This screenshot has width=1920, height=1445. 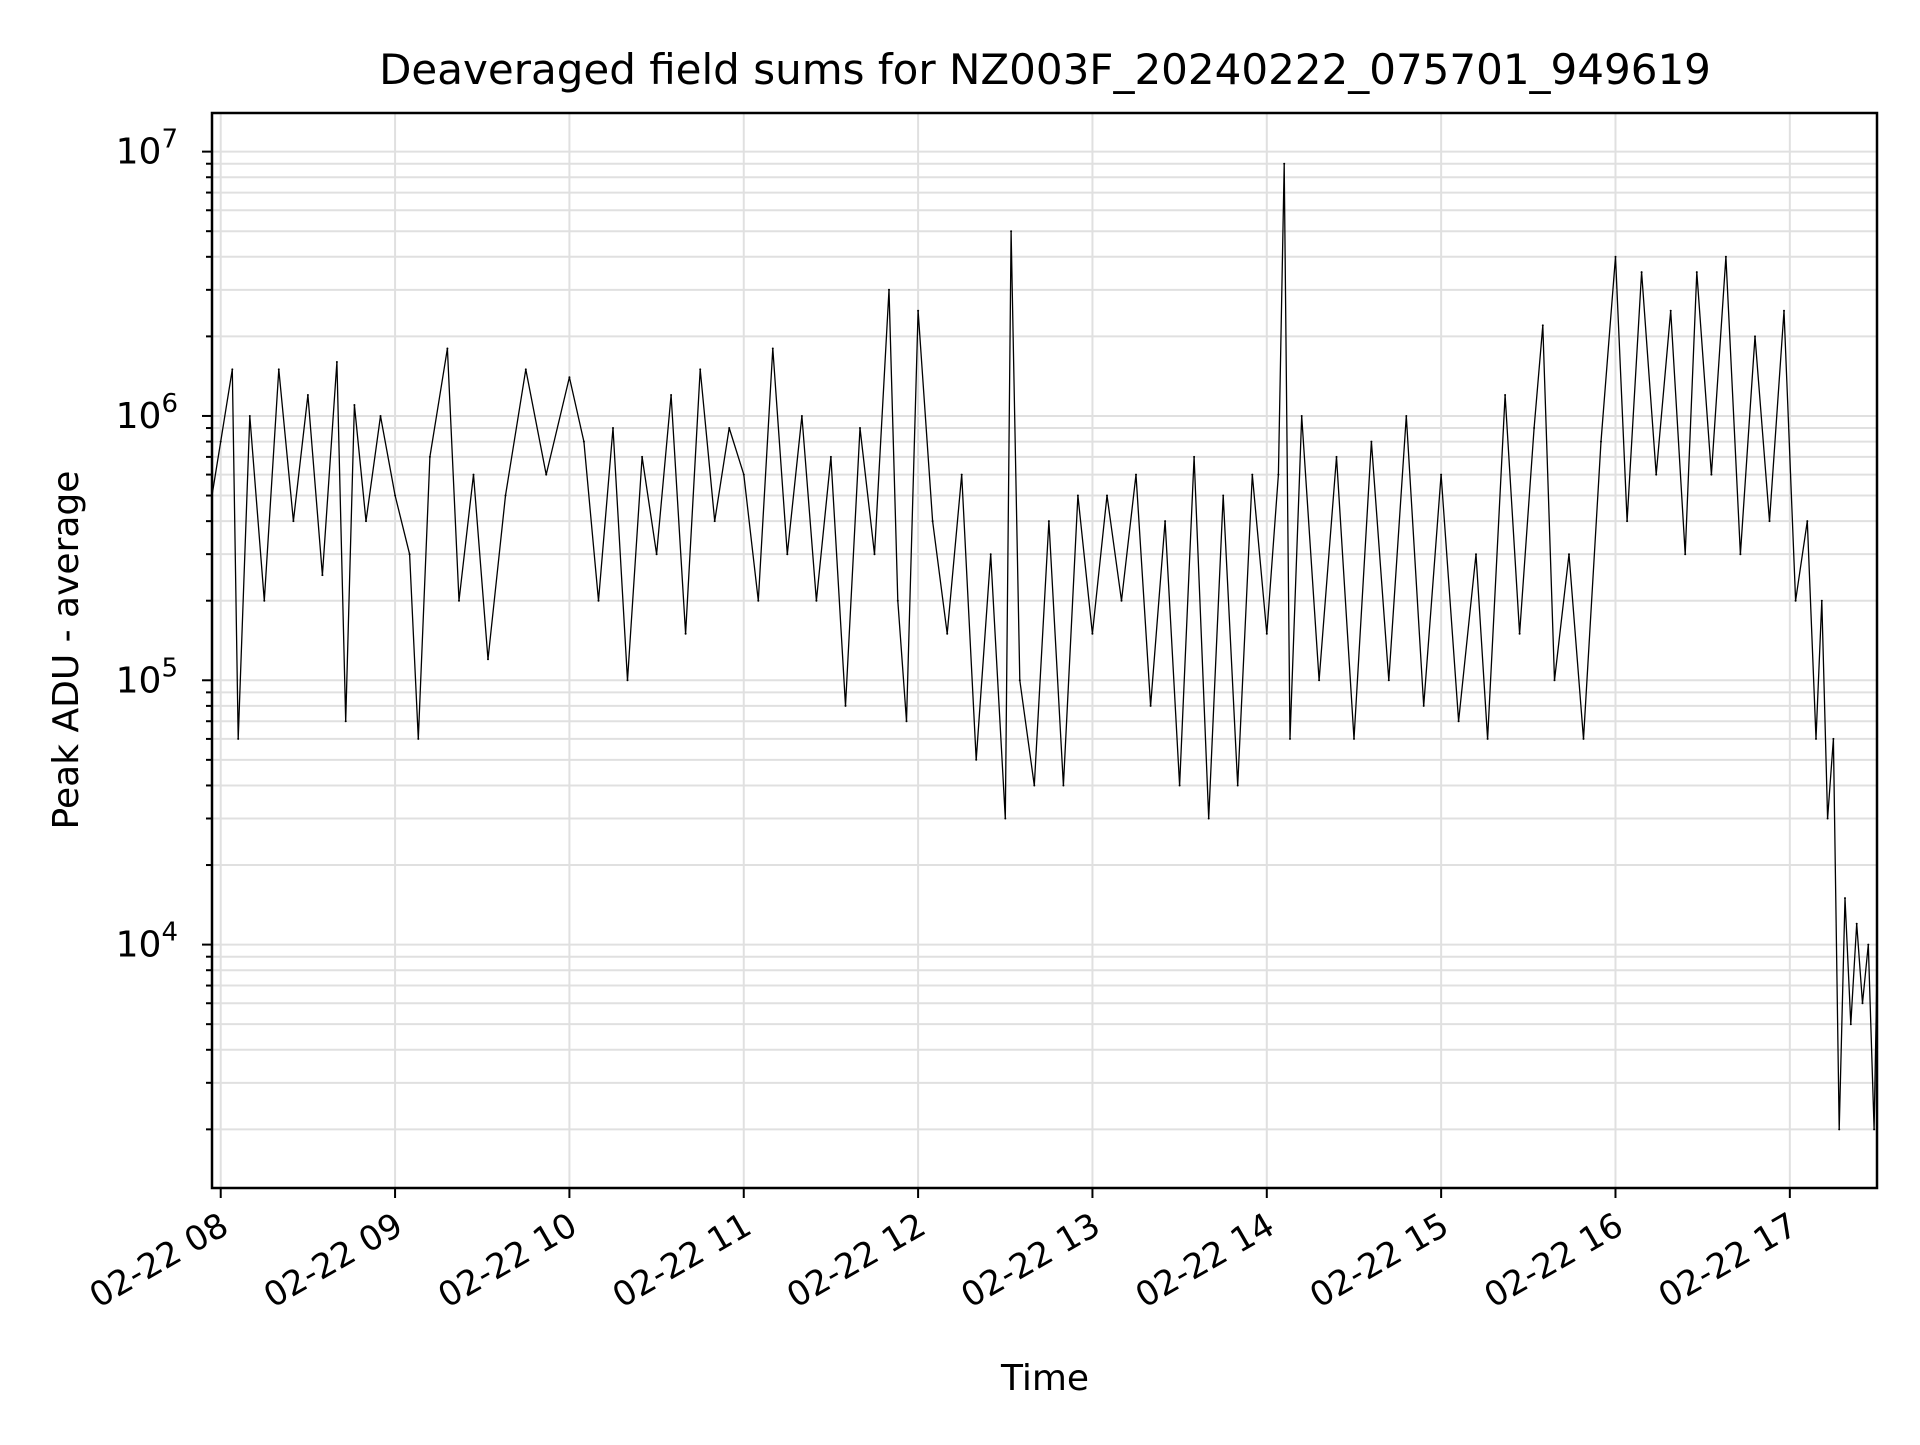 What do you see at coordinates (66, 650) in the screenshot?
I see `y-axis-label: Peak ADU - average` at bounding box center [66, 650].